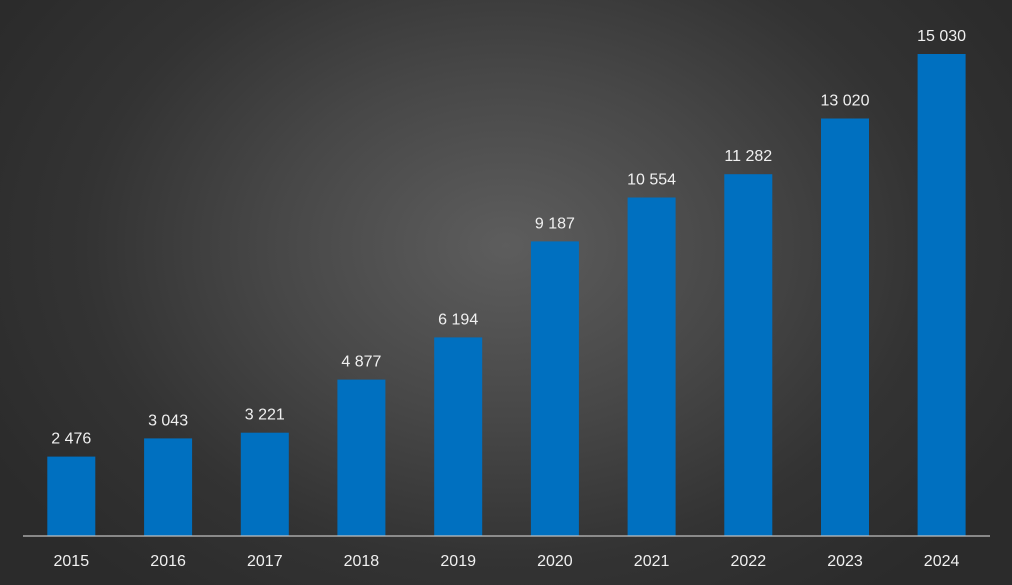 This screenshot has height=585, width=1012. I want to click on x-tick-label-2015: 2015, so click(72, 561).